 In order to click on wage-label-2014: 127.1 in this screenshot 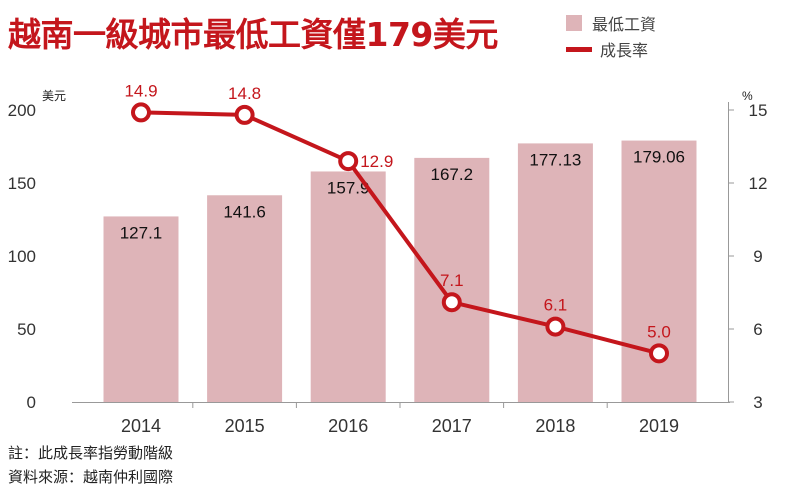, I will do `click(141, 232)`.